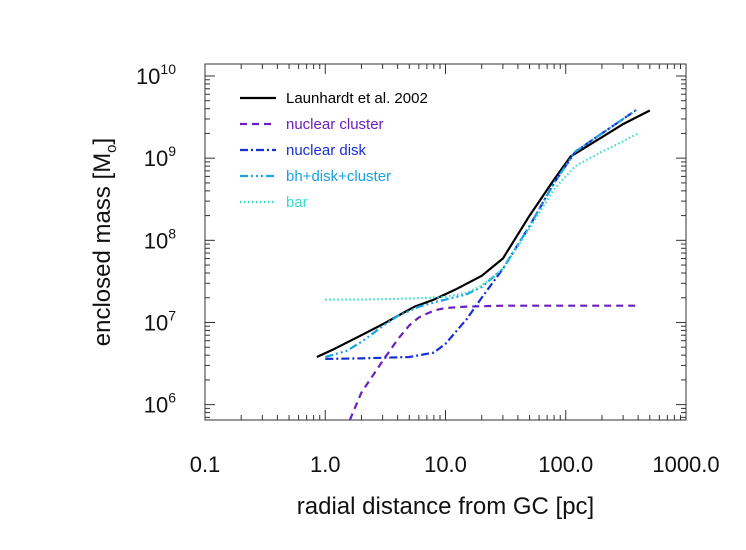  Describe the element at coordinates (685, 464) in the screenshot. I see `x-tick-label: 1000.0` at that location.